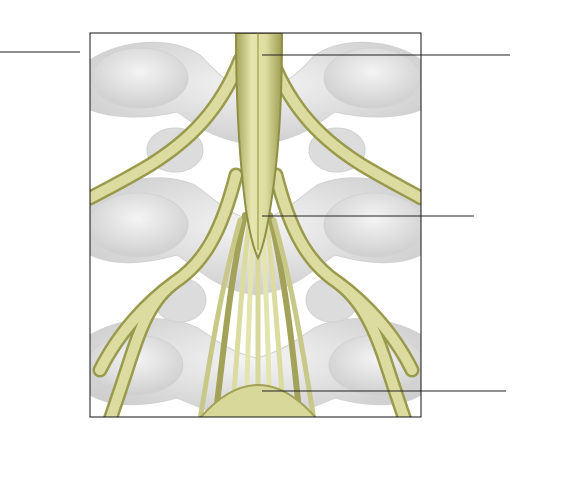 This screenshot has height=479, width=587. What do you see at coordinates (257, 314) in the screenshot?
I see `cauda-equina` at bounding box center [257, 314].